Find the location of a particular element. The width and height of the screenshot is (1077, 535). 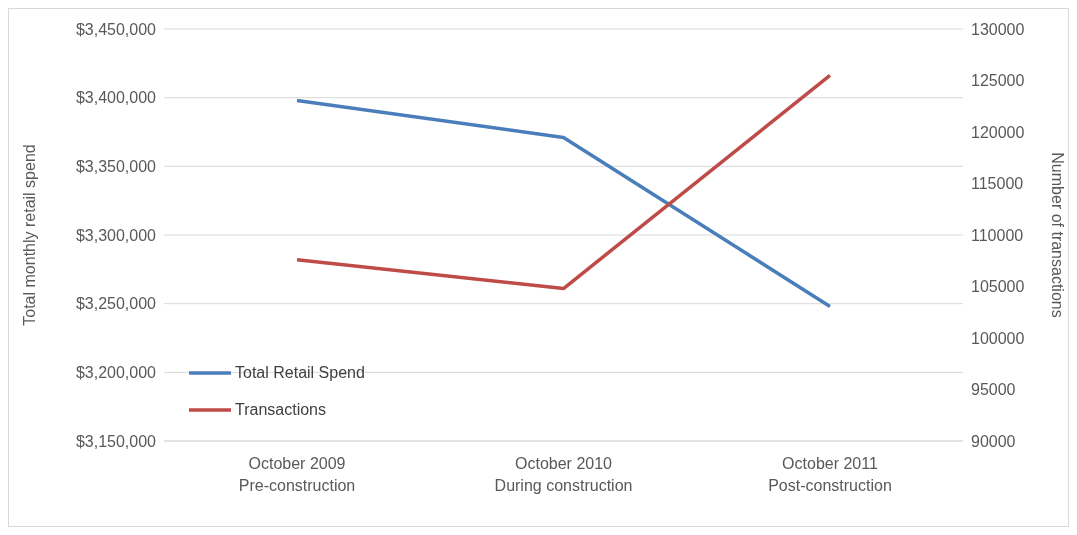

y-tick-label: $3,300,000 is located at coordinates (116, 235).